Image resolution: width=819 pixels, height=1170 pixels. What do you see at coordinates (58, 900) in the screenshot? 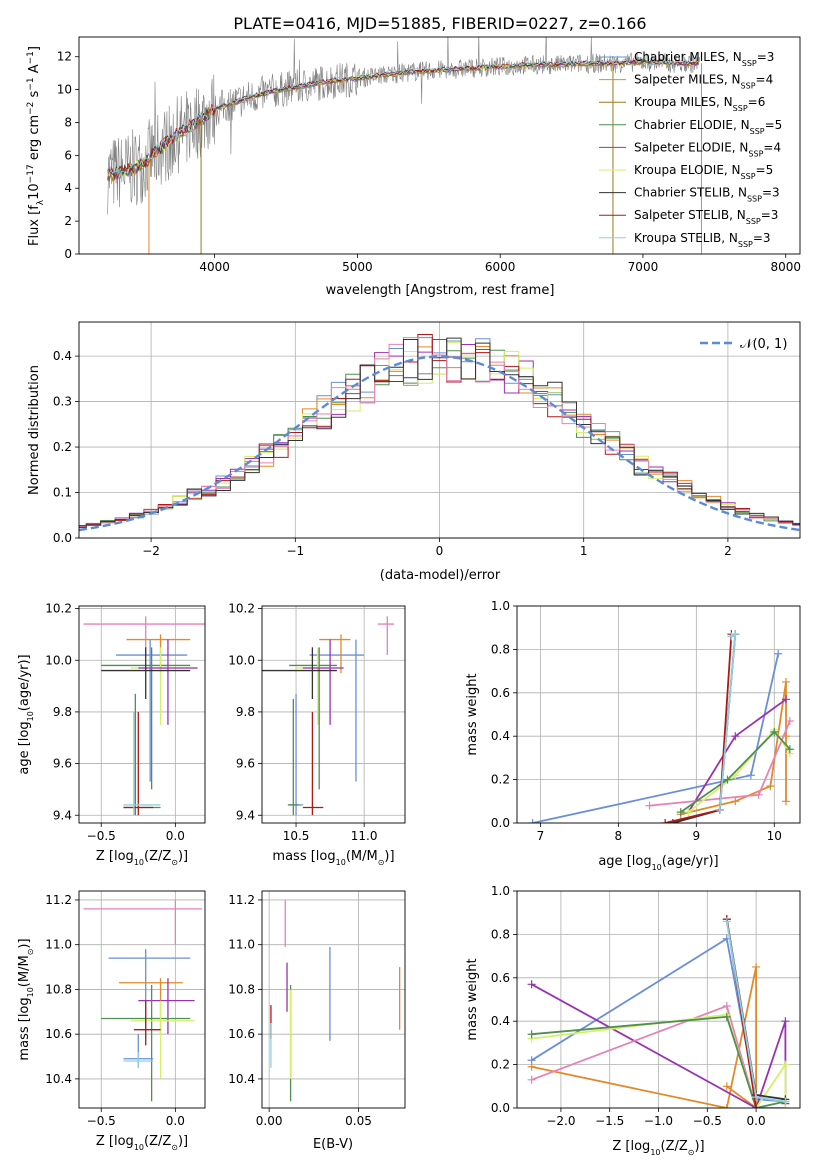
I see `y-tick-label: 11.2` at bounding box center [58, 900].